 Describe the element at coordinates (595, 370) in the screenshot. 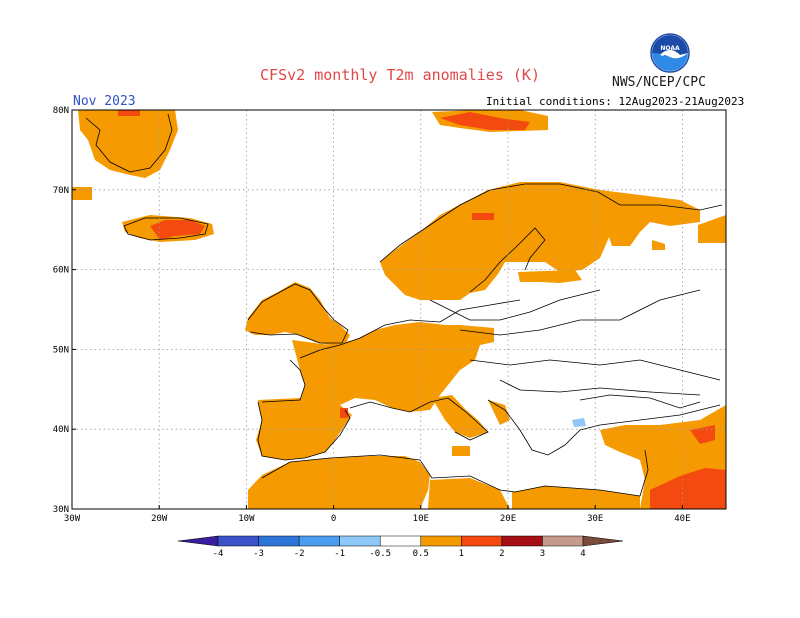

I see `border-eastern-europe` at that location.